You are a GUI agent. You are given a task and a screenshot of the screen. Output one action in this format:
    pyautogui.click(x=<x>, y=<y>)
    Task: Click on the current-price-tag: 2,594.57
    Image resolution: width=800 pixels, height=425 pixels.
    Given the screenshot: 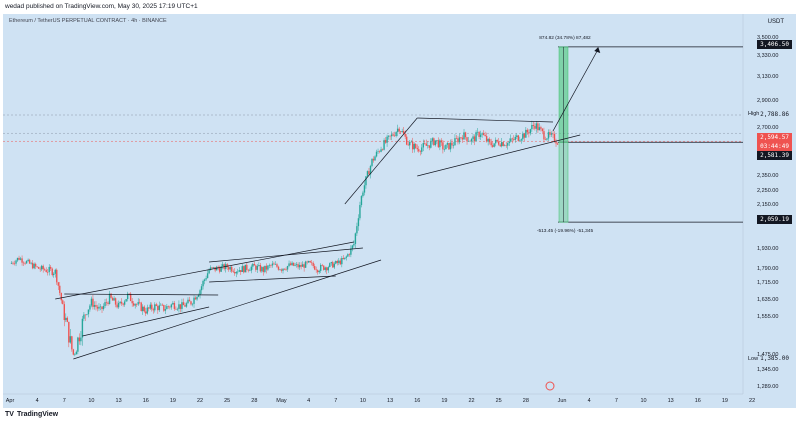 What is the action you would take?
    pyautogui.click(x=774, y=137)
    